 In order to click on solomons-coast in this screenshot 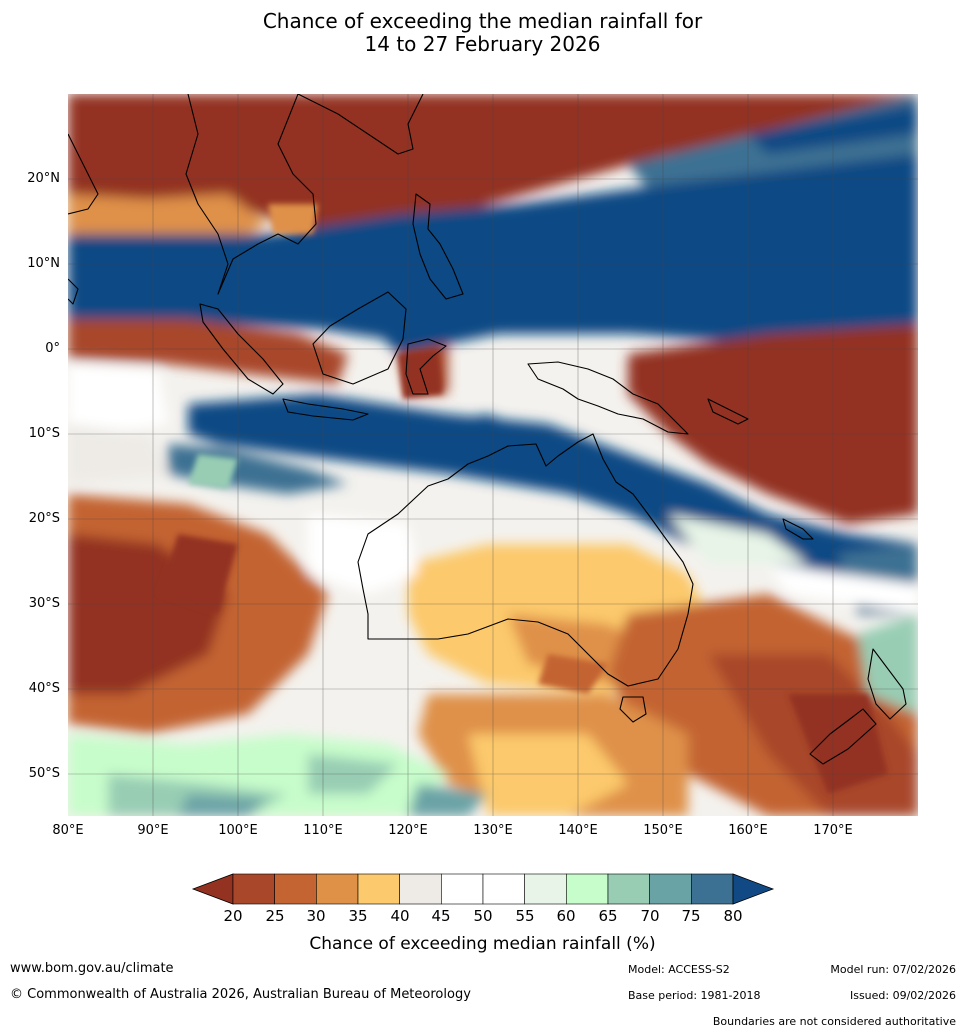, I will do `click(728, 411)`.